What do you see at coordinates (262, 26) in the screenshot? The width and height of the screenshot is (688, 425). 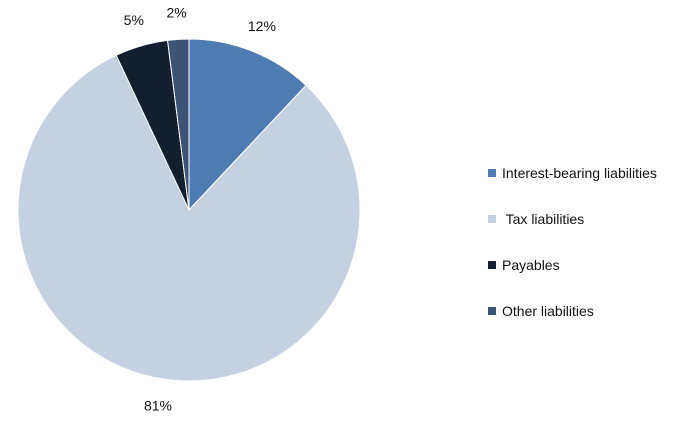 I see `data-label-interest-bearing: 12%` at bounding box center [262, 26].